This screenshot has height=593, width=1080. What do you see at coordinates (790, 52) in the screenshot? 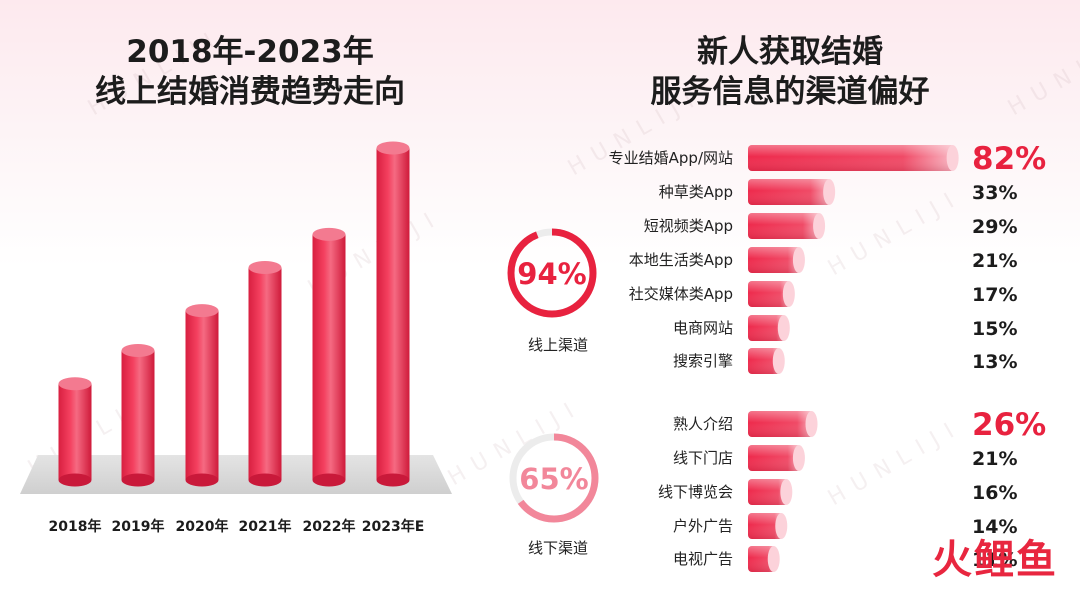
I see `right-title-line1: 新人获取结婚` at bounding box center [790, 52].